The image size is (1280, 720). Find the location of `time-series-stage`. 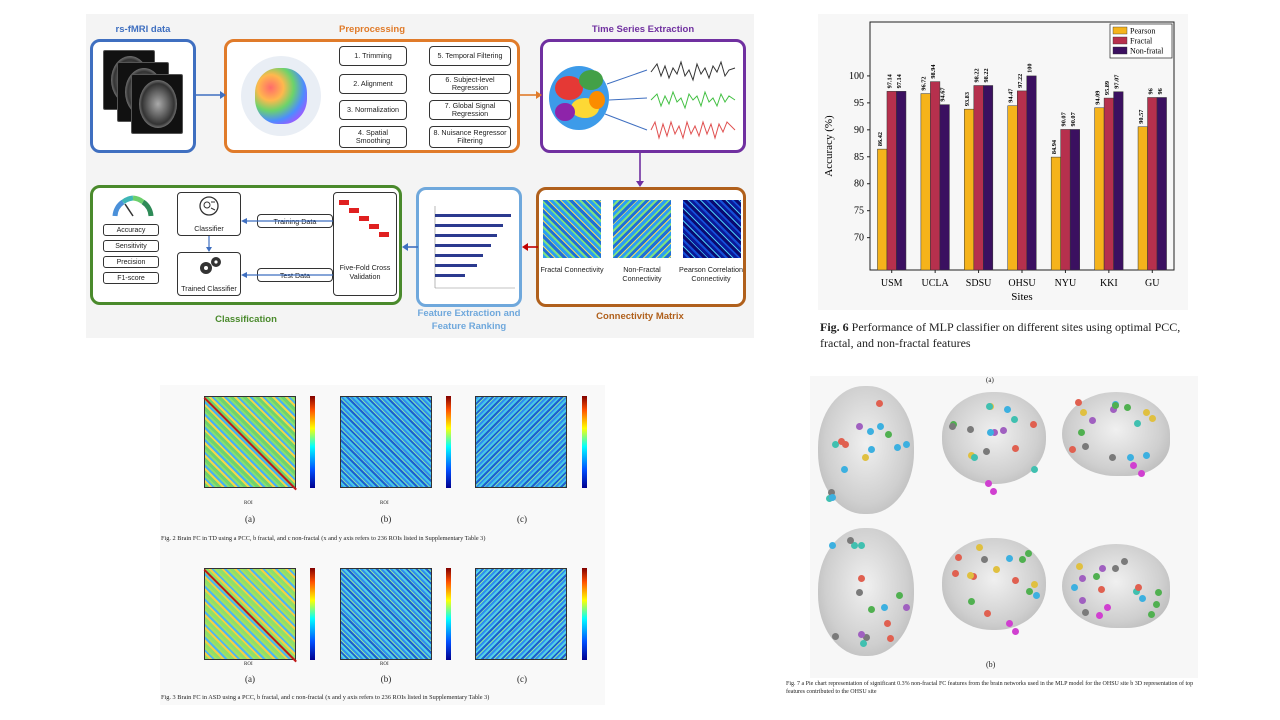

time-series-stage is located at coordinates (643, 96).